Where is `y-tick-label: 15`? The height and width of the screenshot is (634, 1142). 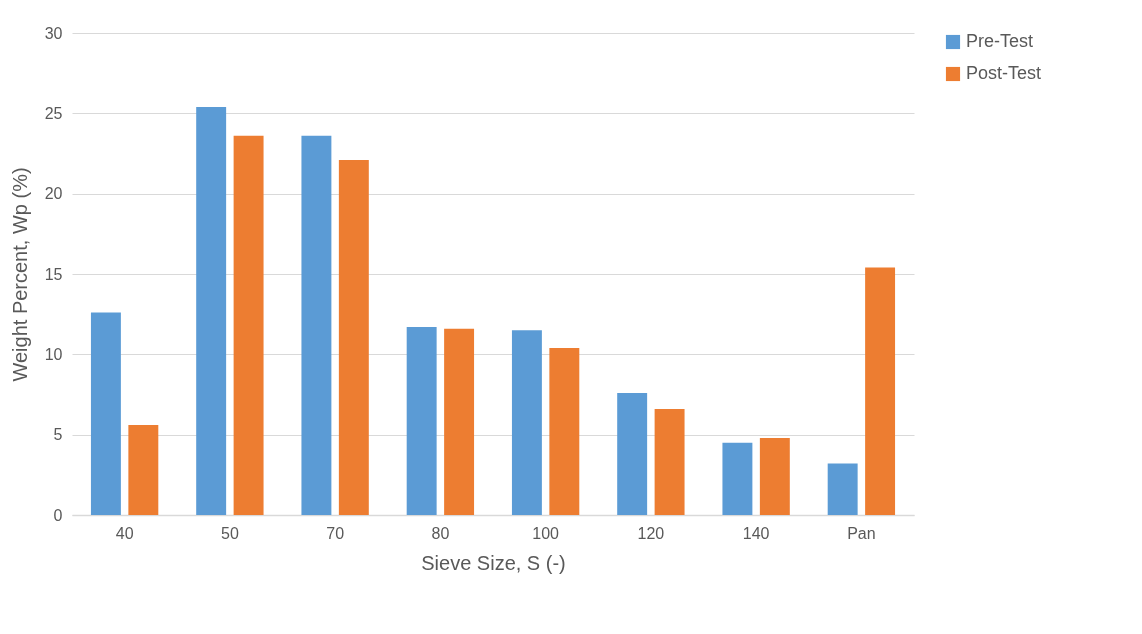 y-tick-label: 15 is located at coordinates (53, 274).